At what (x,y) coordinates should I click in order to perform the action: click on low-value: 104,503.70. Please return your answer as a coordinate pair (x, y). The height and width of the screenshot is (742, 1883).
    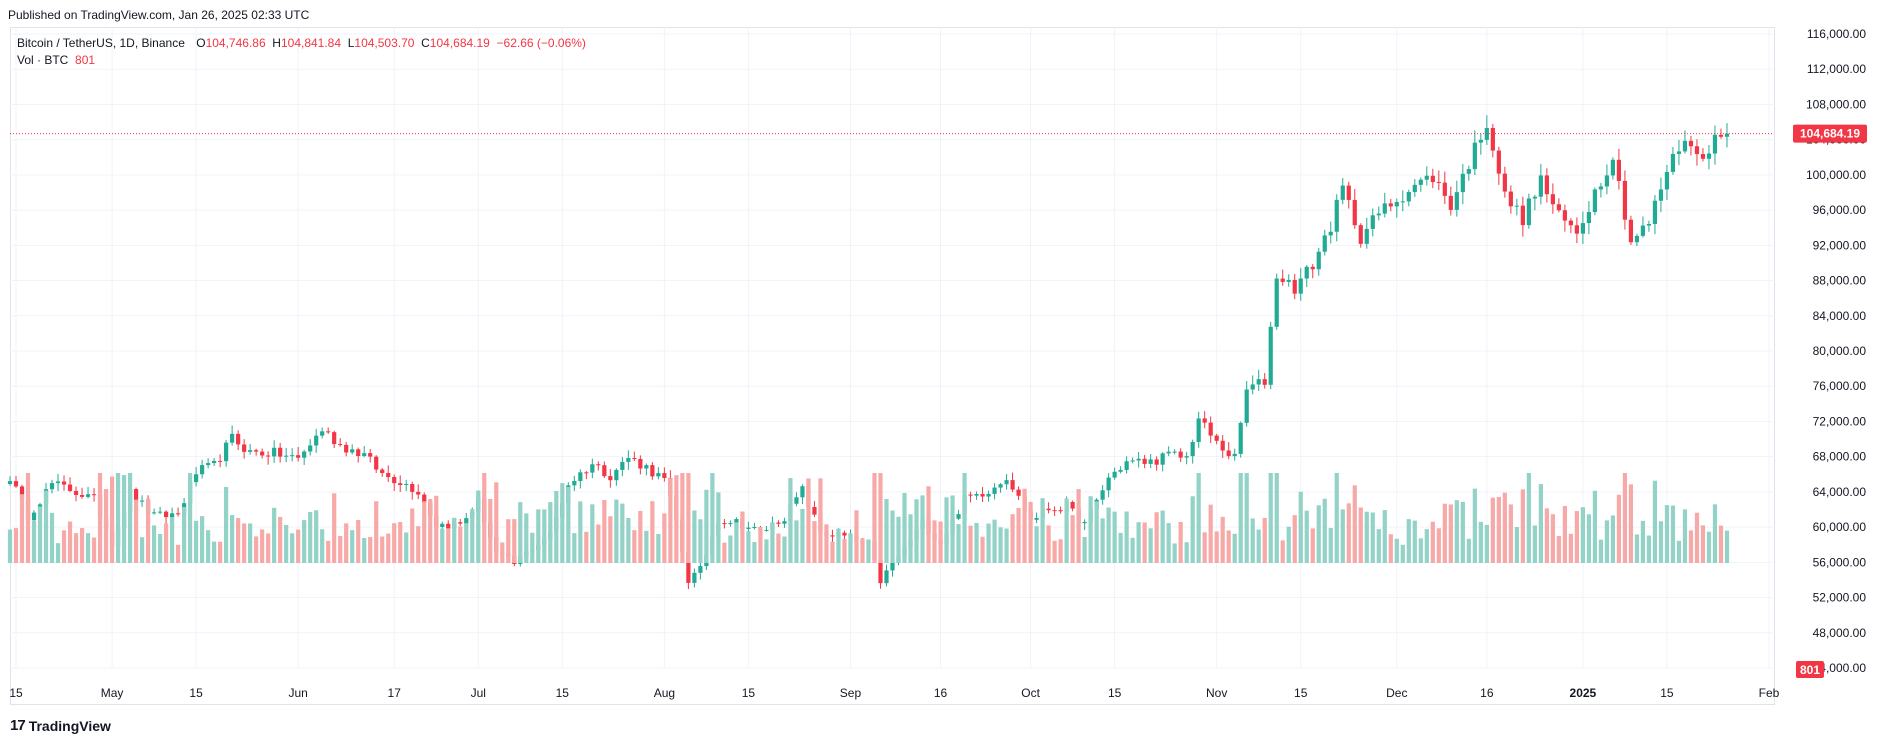
    Looking at the image, I should click on (384, 43).